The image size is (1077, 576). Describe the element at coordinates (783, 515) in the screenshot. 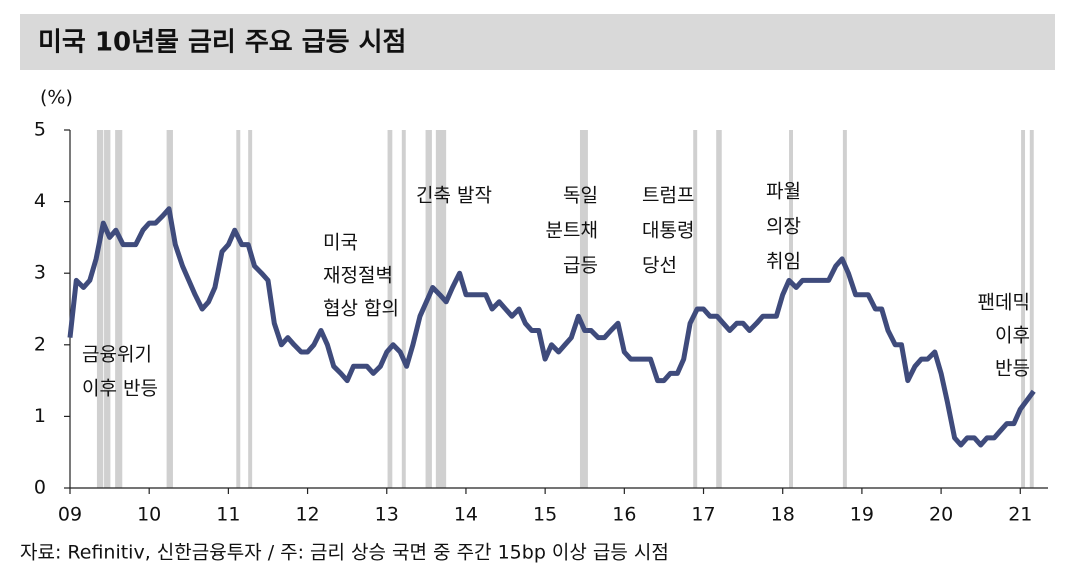

I see `x-tick-label: 18` at that location.